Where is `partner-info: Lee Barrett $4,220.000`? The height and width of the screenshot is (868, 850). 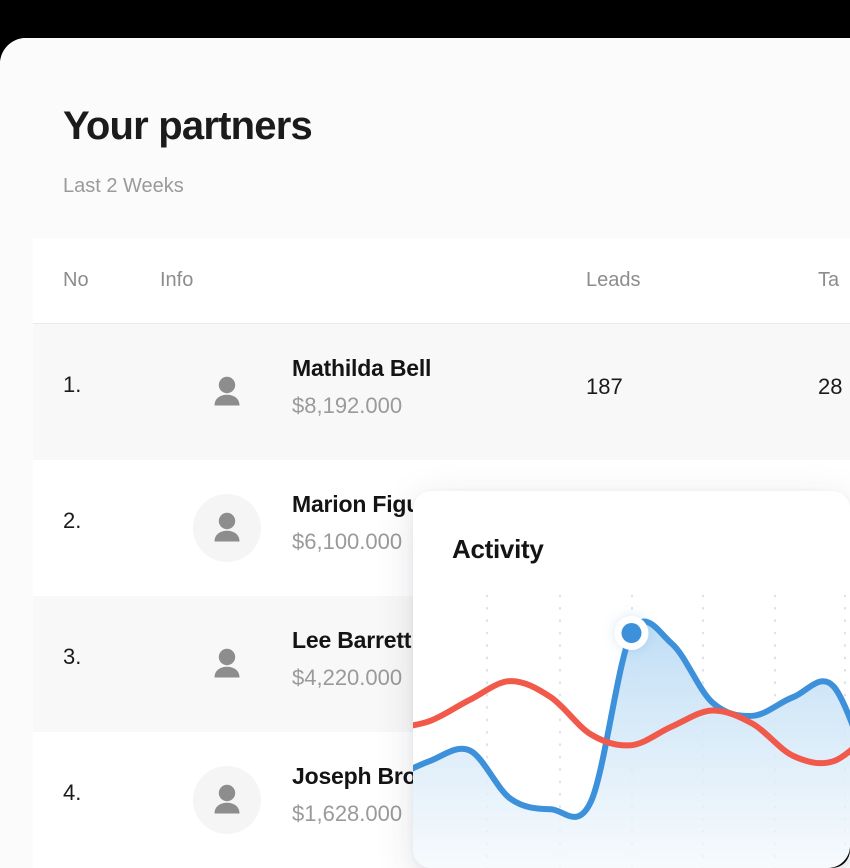
partner-info: Lee Barrett $4,220.000 is located at coordinates (442, 659).